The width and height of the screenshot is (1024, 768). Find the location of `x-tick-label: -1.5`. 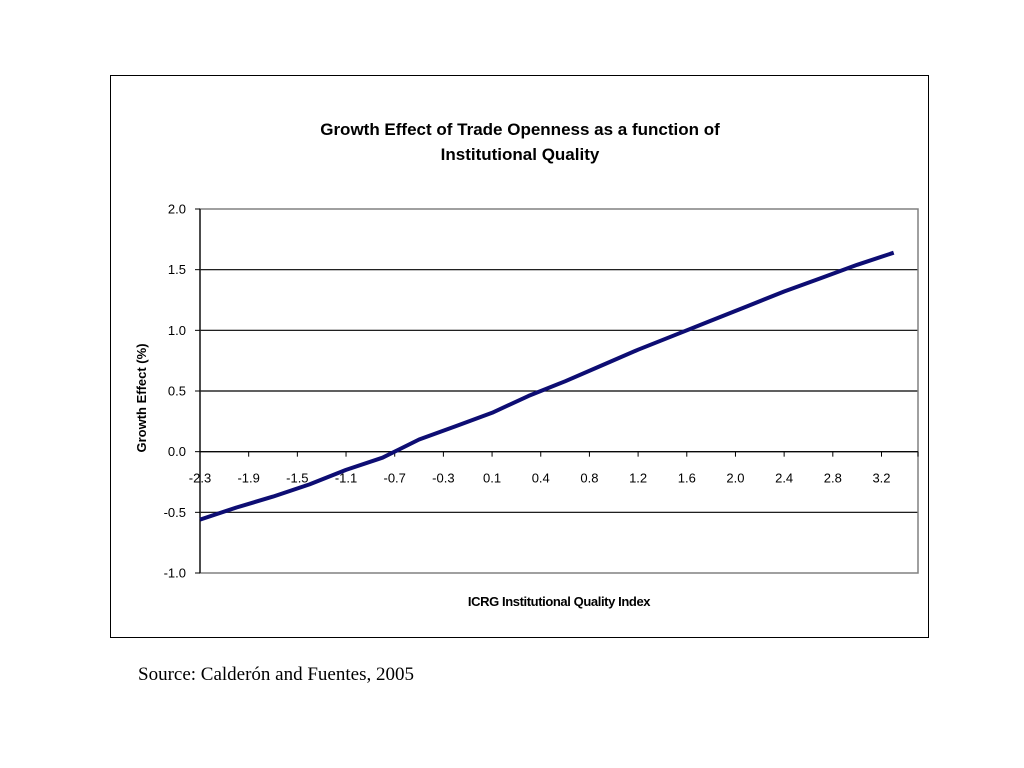

x-tick-label: -1.5 is located at coordinates (297, 478).